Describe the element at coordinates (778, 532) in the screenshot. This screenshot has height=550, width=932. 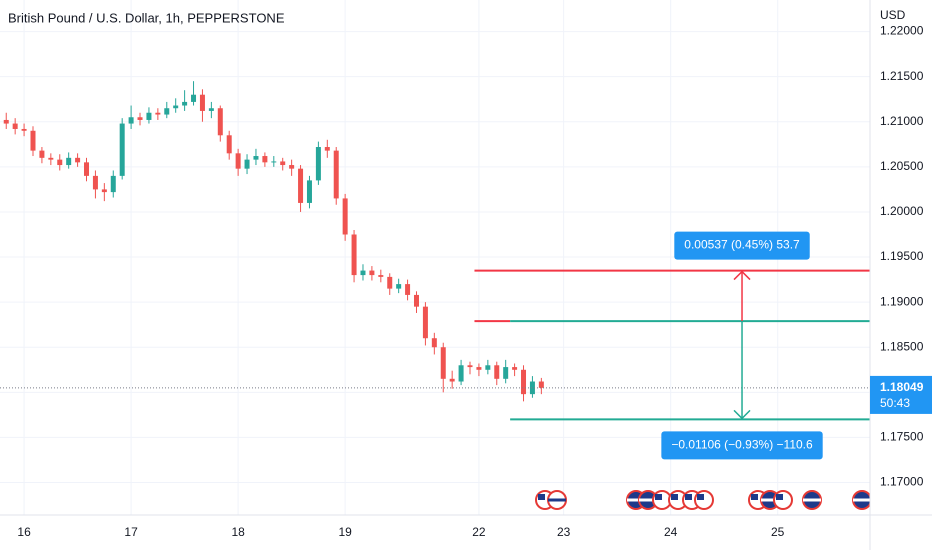
I see `x-tick-label: 25` at that location.